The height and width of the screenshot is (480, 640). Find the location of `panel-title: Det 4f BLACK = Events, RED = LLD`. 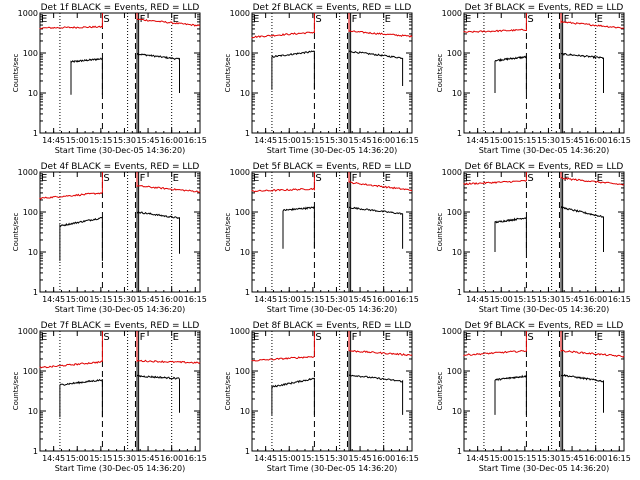

panel-title: Det 4f BLACK = Events, RED = LLD is located at coordinates (120, 167).